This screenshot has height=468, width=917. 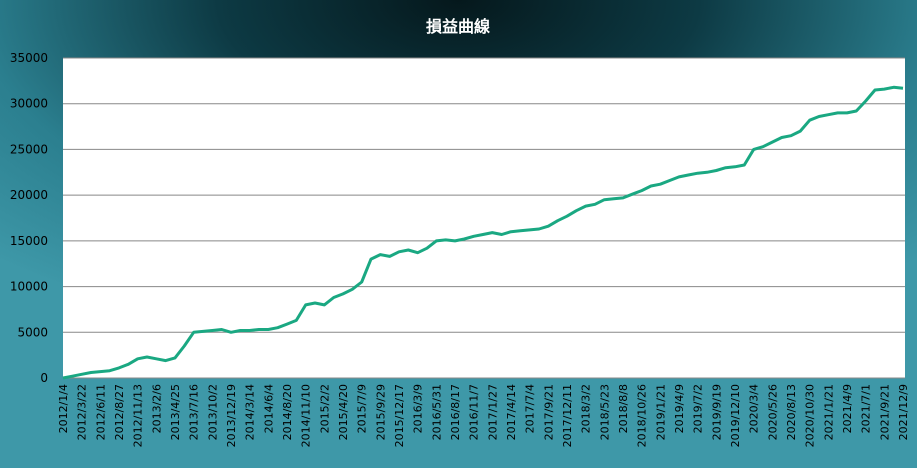 What do you see at coordinates (455, 412) in the screenshot?
I see `x-tick-label: 2016/8/17` at bounding box center [455, 412].